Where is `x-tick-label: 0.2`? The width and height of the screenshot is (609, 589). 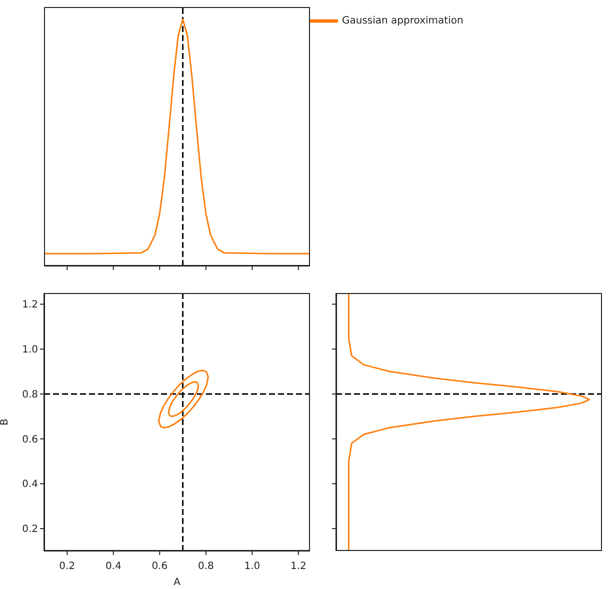
x-tick-label: 0.2 is located at coordinates (67, 566).